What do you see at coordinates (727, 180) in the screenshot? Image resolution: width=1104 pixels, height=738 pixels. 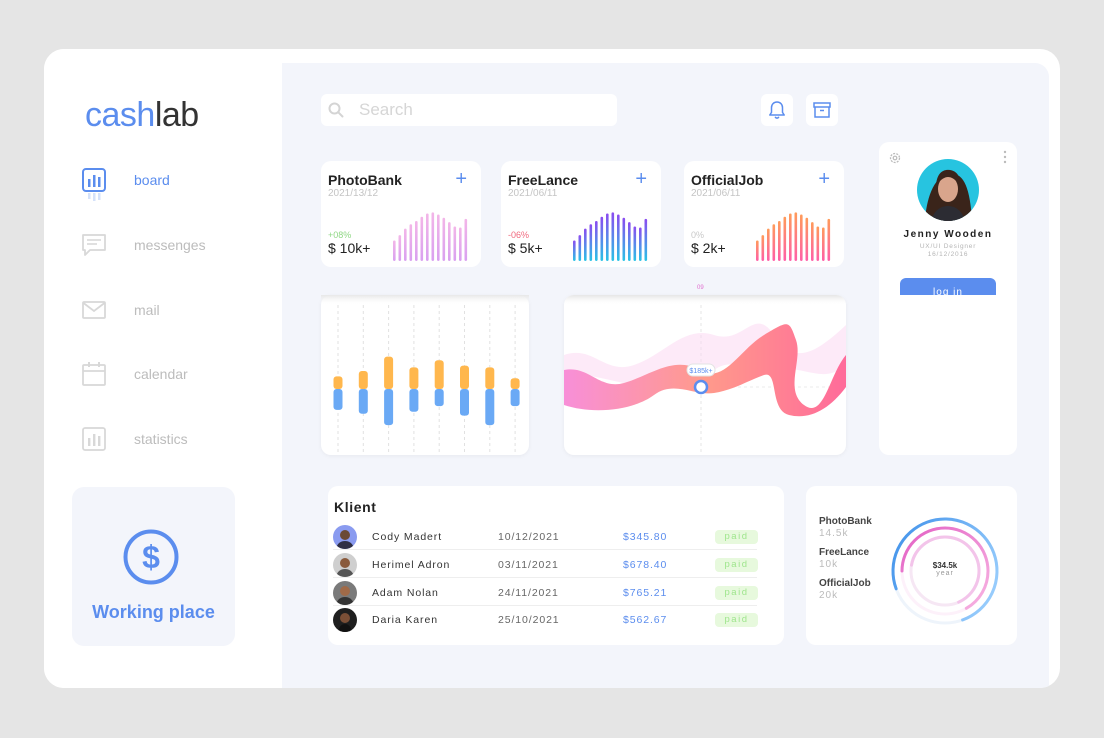 I see `card-title: OfficialJob` at bounding box center [727, 180].